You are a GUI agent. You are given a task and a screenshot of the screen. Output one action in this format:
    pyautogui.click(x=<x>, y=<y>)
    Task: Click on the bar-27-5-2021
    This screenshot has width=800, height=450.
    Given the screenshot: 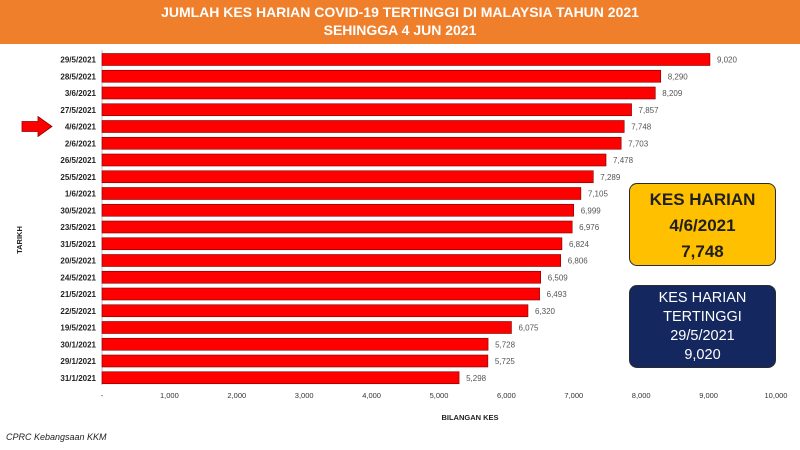 What is the action you would take?
    pyautogui.click(x=366, y=110)
    